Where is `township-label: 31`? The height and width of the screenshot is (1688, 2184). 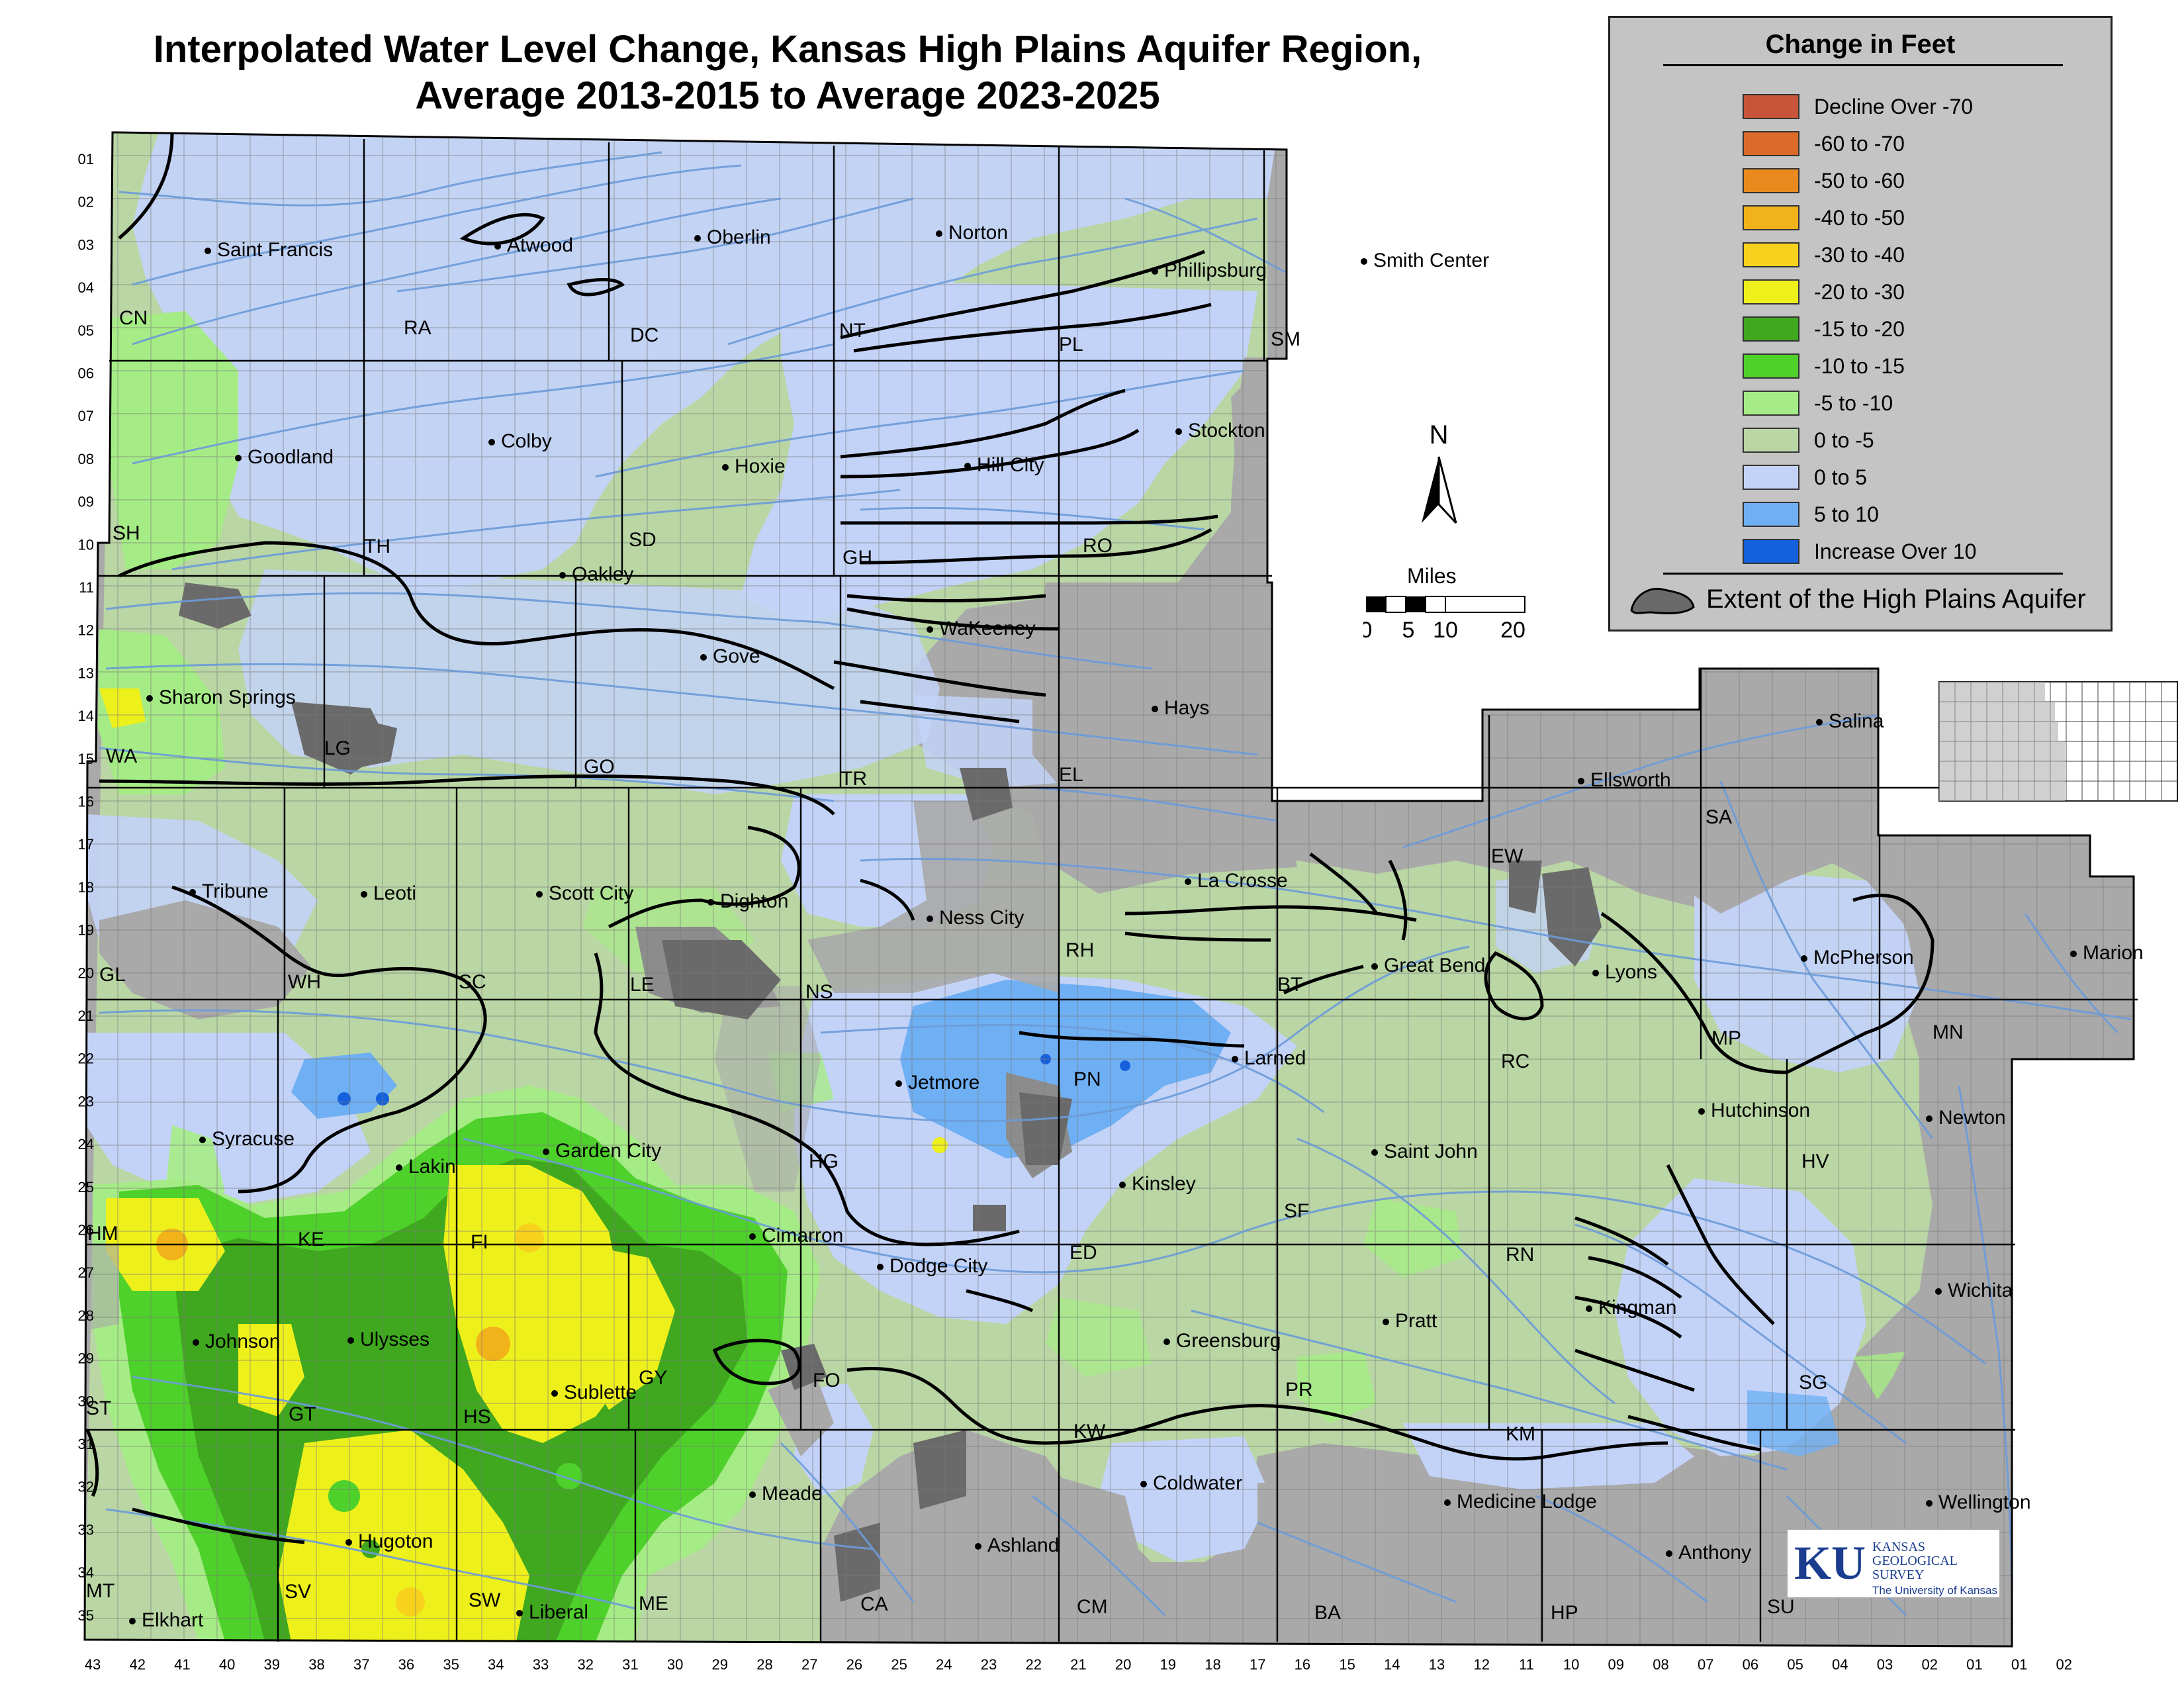 township-label: 31 is located at coordinates (86, 1444).